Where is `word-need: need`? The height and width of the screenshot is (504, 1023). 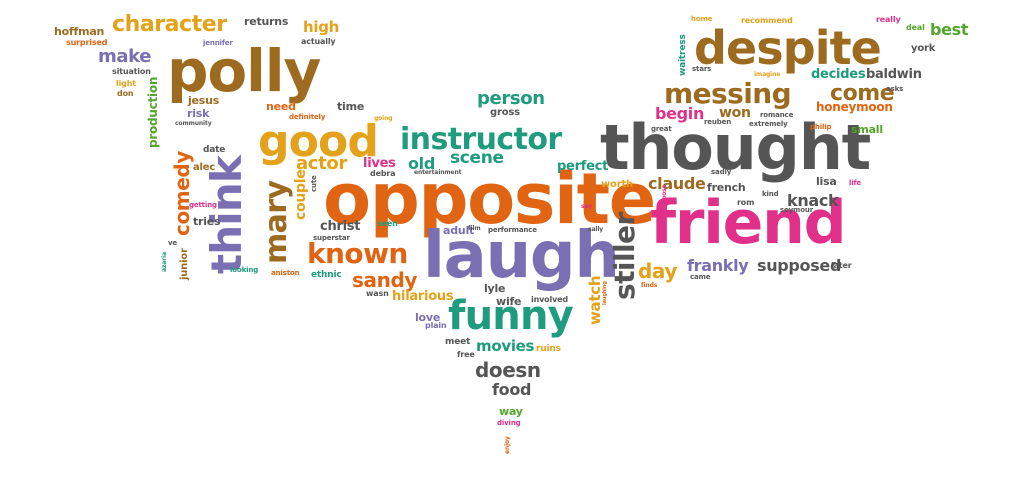
word-need: need is located at coordinates (281, 106).